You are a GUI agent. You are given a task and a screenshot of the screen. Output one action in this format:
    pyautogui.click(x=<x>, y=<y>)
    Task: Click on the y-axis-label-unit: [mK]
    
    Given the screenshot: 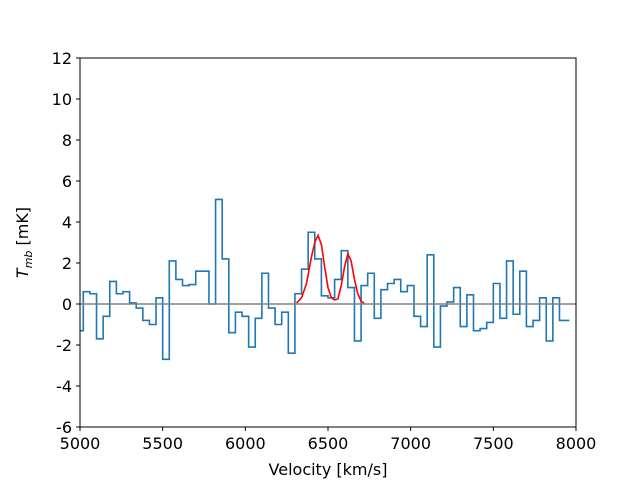 What is the action you would take?
    pyautogui.click(x=22, y=229)
    